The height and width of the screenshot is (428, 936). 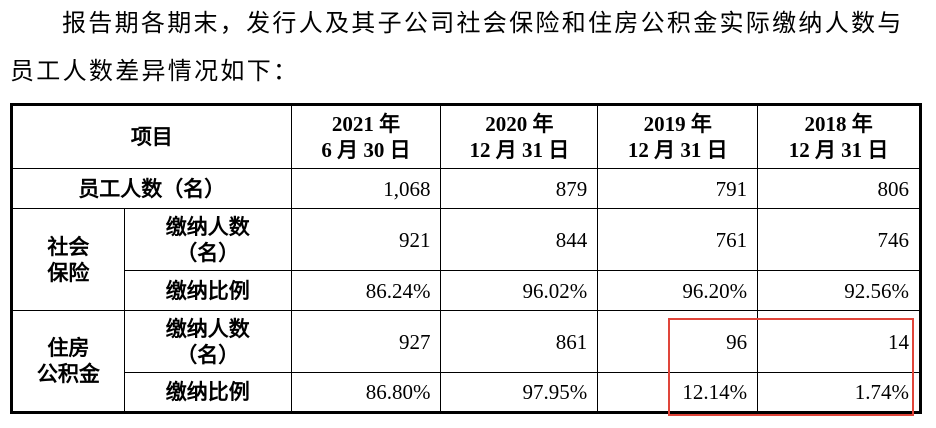 I want to click on cell-value: 844, so click(x=519, y=239).